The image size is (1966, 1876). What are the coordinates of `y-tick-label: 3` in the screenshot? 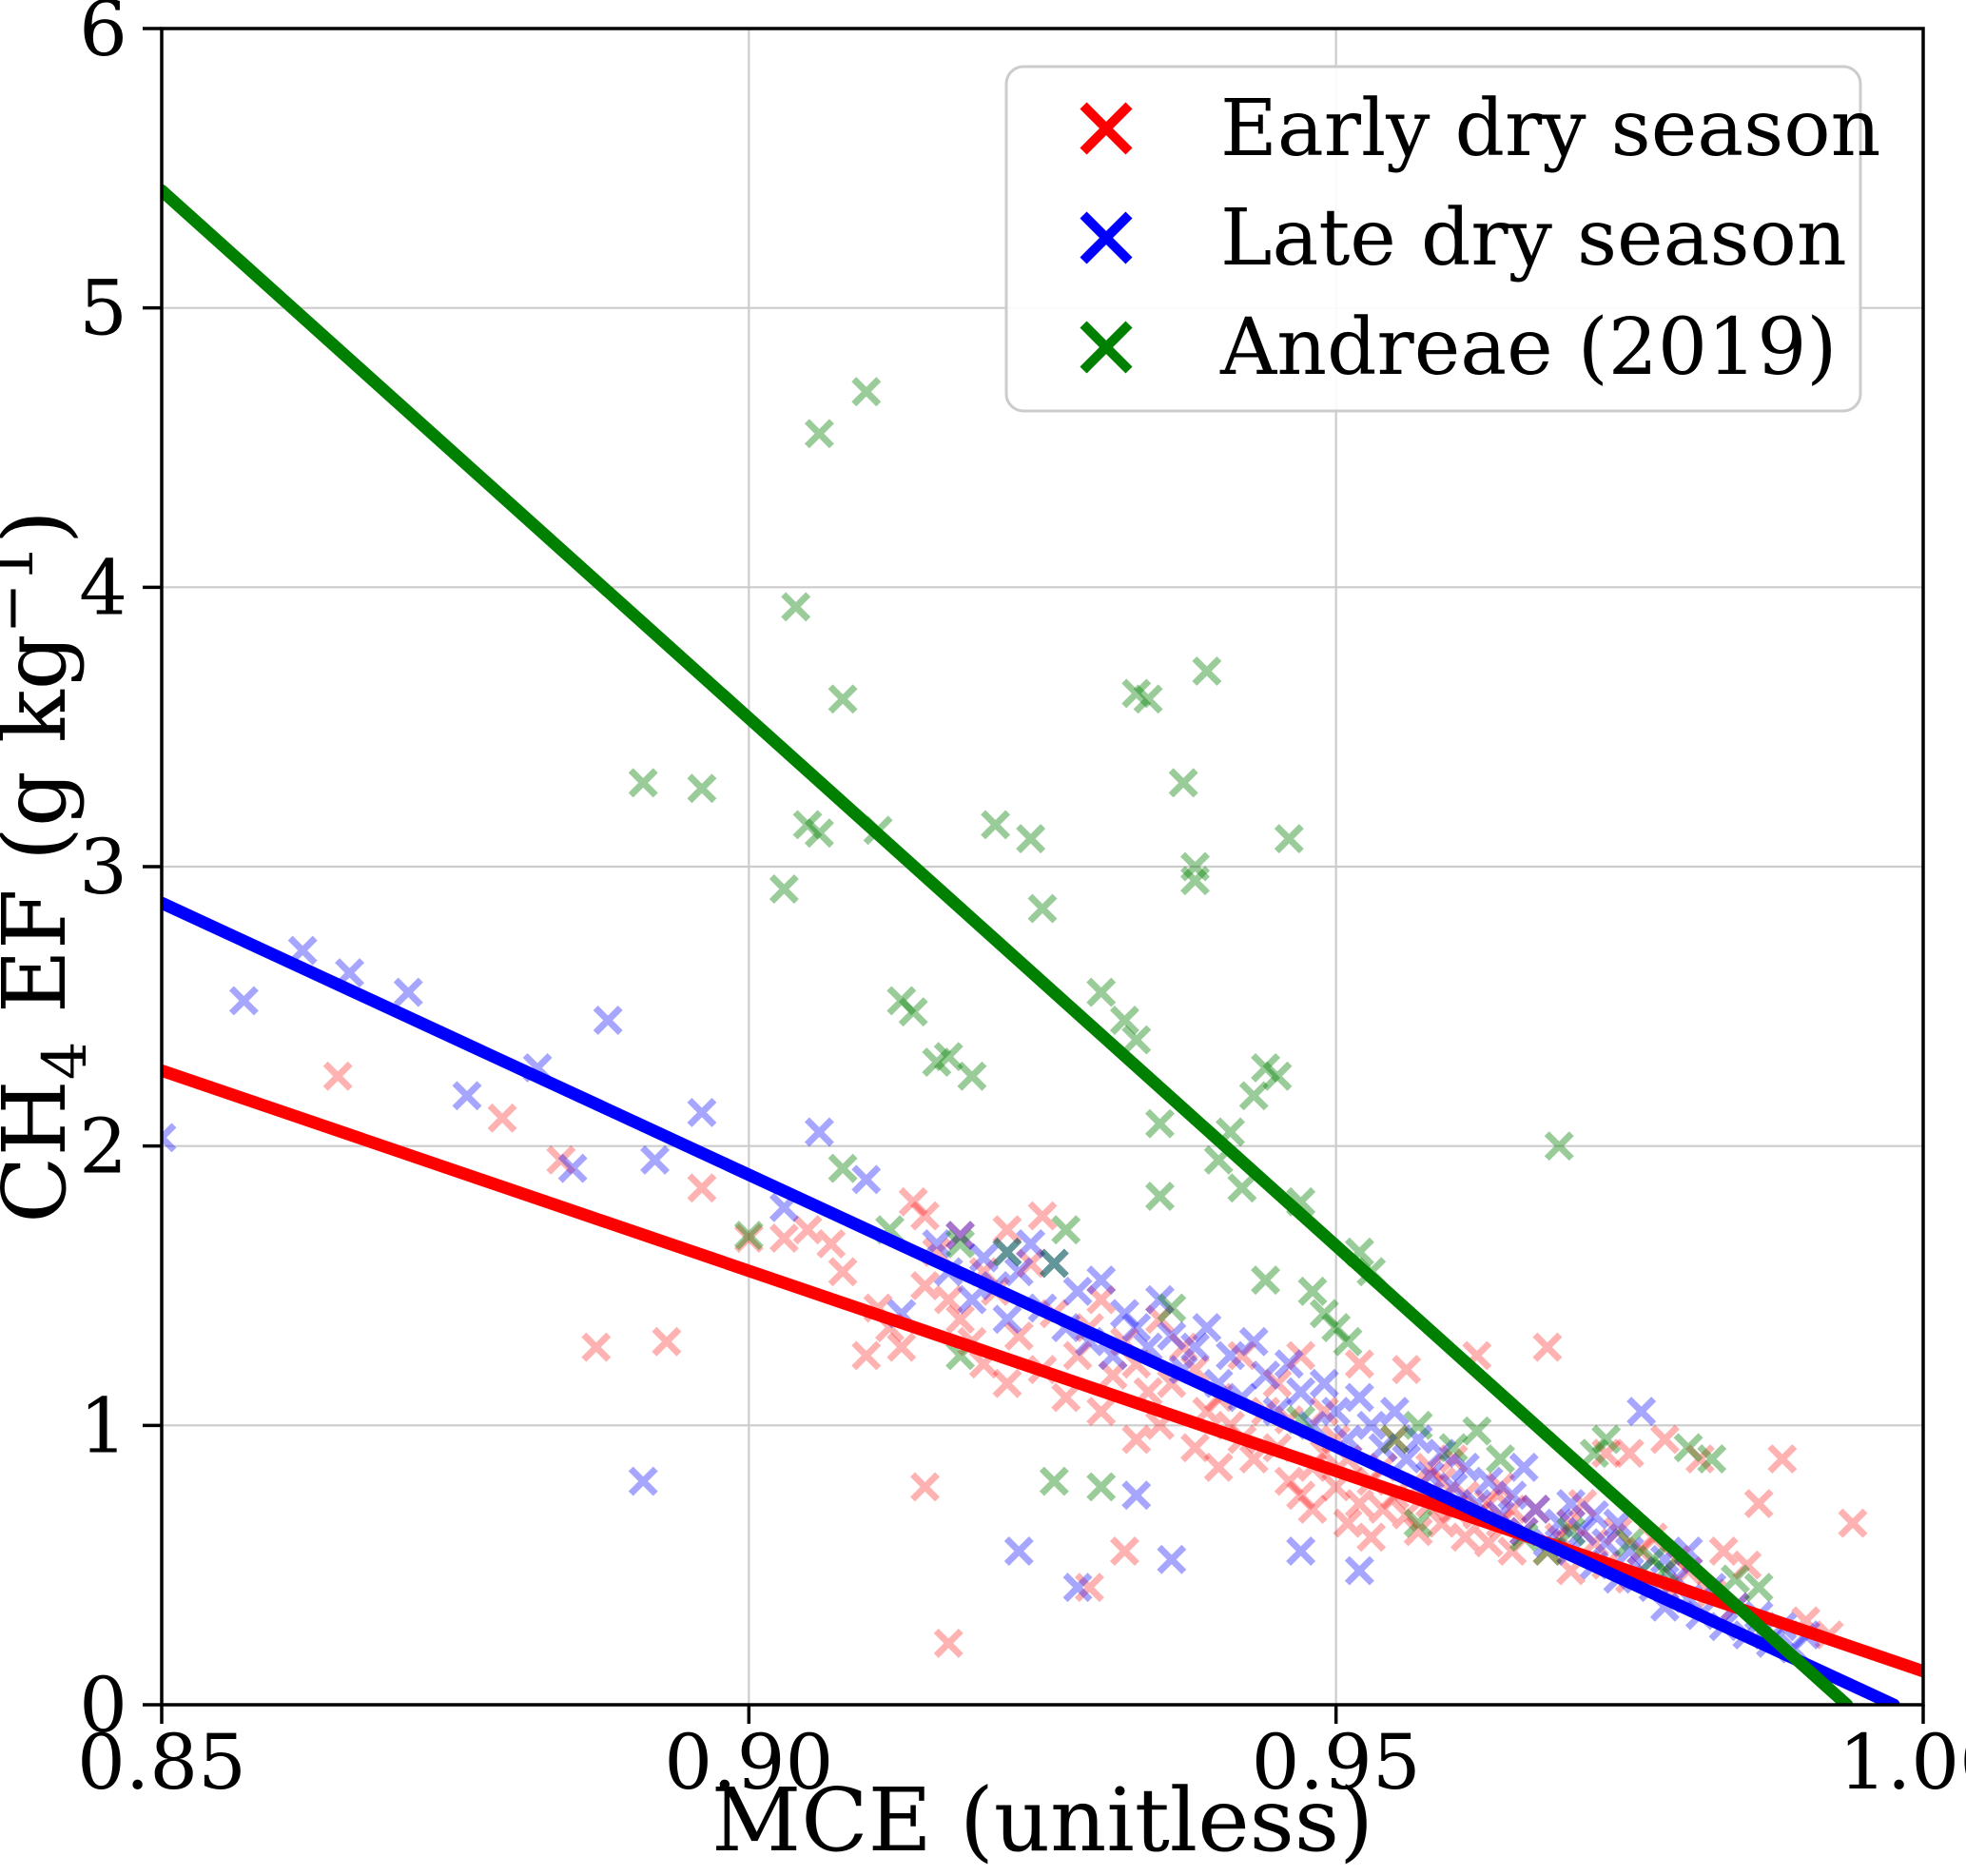 It's located at (103, 867).